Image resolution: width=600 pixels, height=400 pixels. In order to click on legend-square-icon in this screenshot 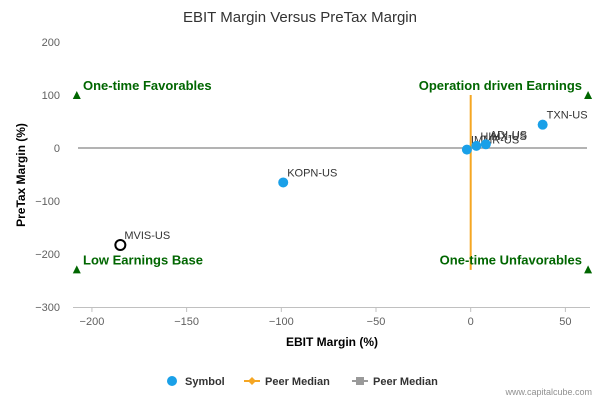, I will do `click(360, 381)`.